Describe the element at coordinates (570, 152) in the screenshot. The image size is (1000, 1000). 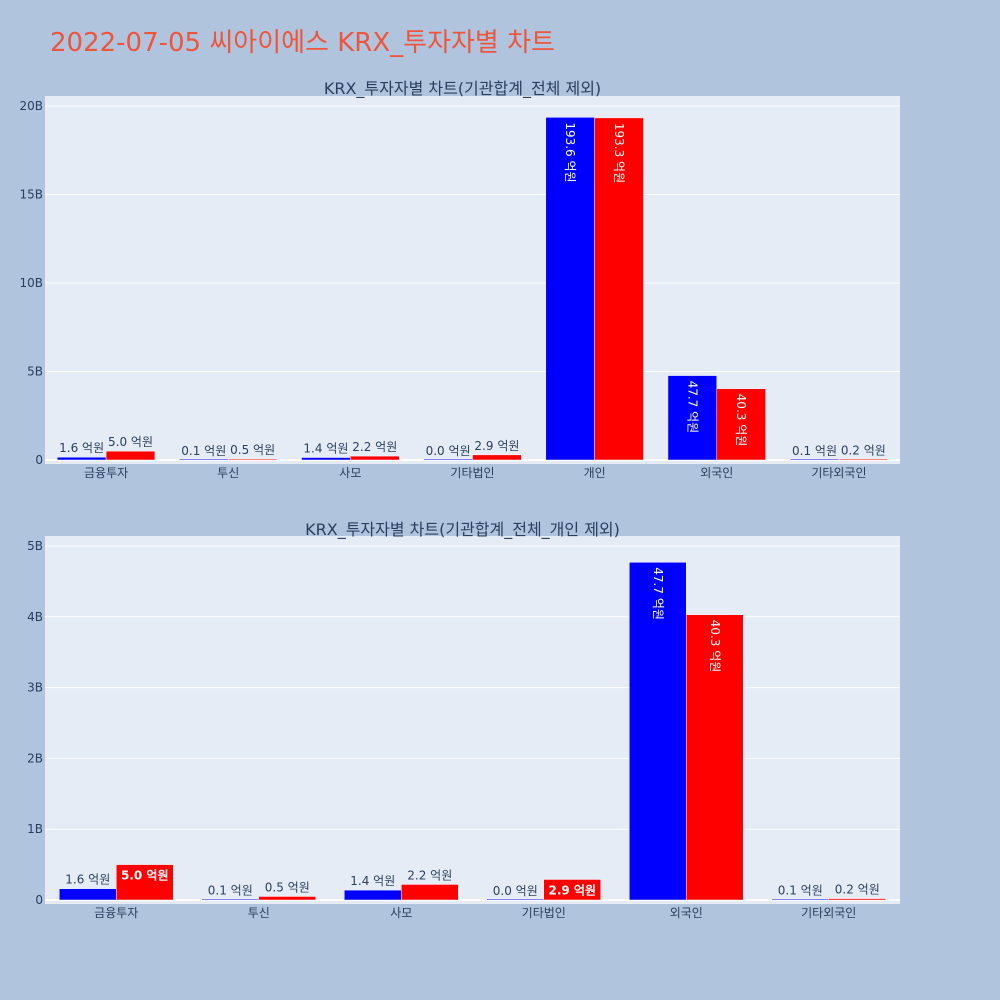
I see `bar-value-label: 193.6 억원` at that location.